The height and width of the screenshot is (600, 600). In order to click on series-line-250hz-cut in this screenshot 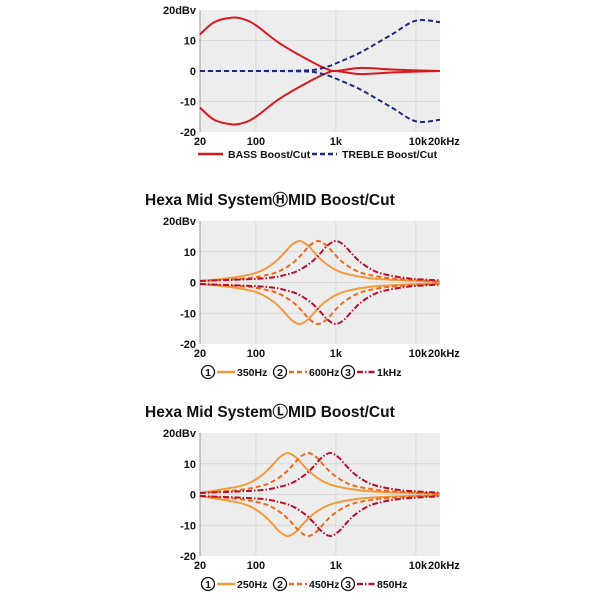, I will do `click(320, 516)`.